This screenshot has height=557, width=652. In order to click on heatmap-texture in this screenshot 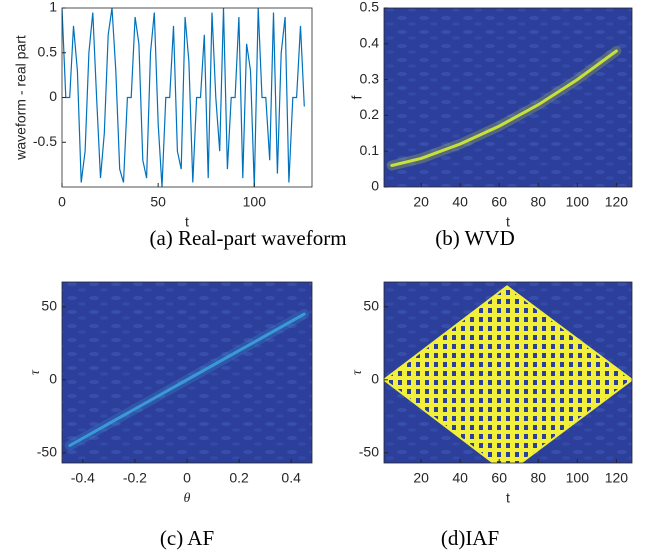, I will do `click(187, 372)`.